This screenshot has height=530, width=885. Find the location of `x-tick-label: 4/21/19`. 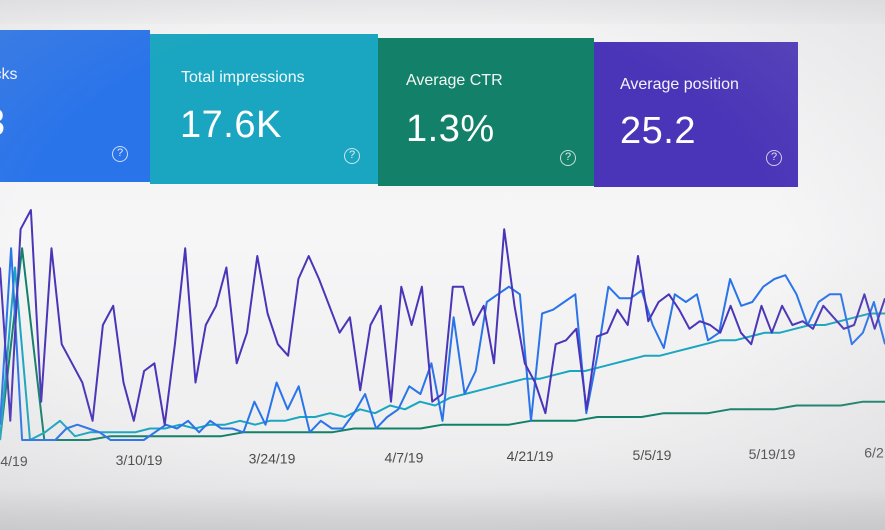

x-tick-label: 4/21/19 is located at coordinates (530, 456).